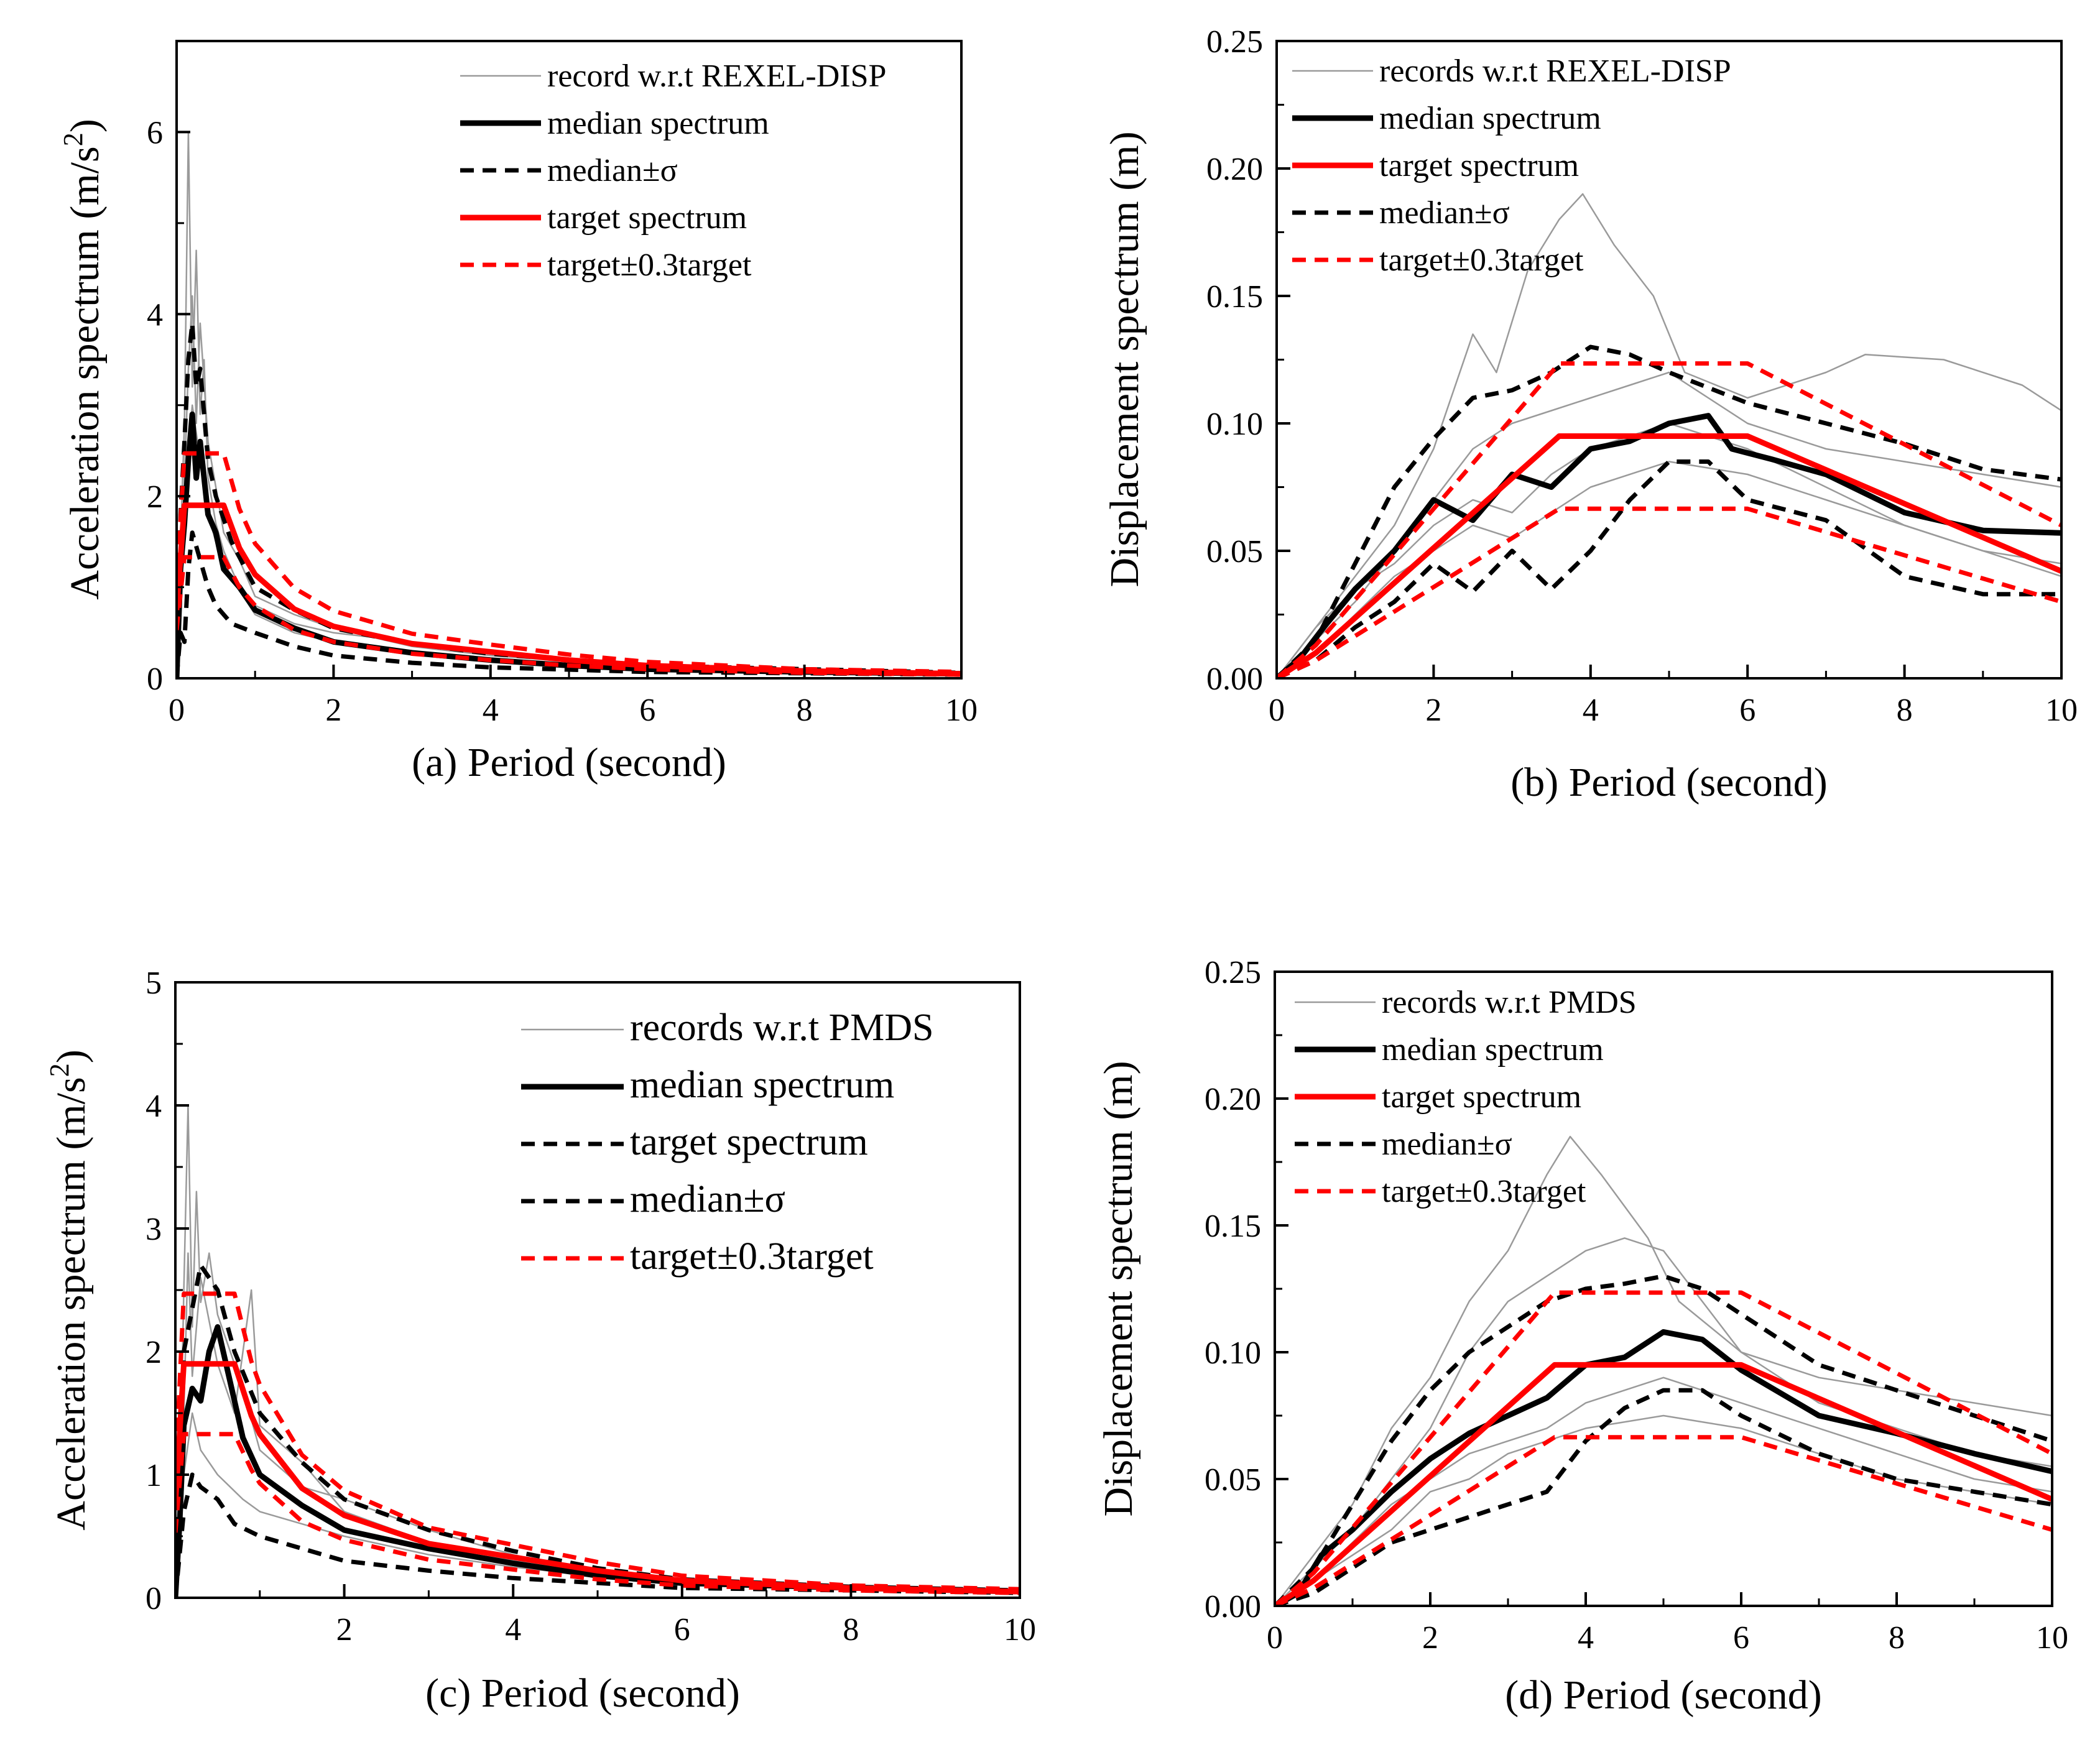 The height and width of the screenshot is (1747, 2100). Describe the element at coordinates (650, 265) in the screenshot. I see `panel-a-legend-label: target±0.3target` at that location.